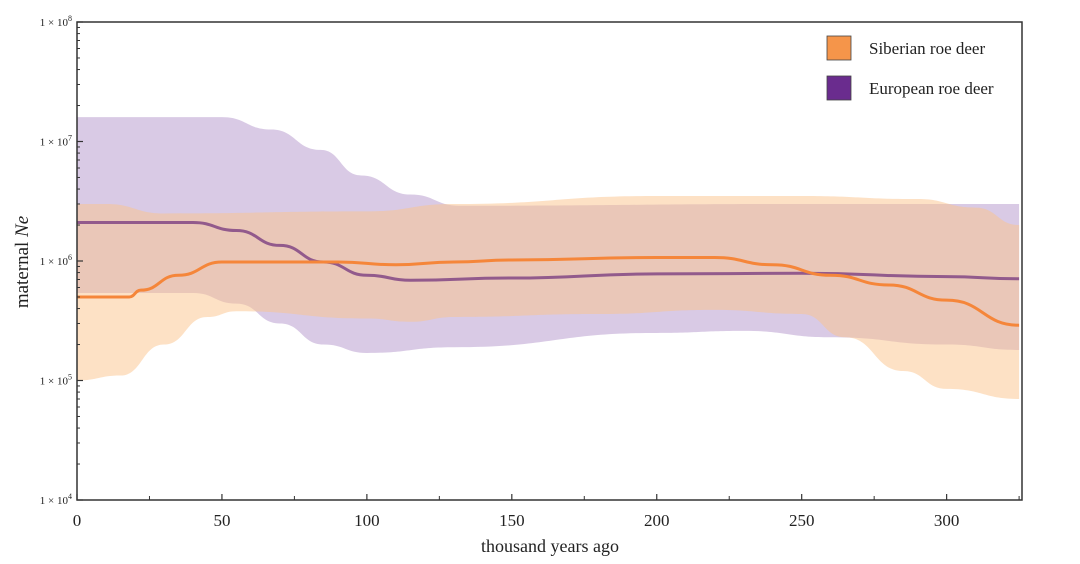  What do you see at coordinates (56, 260) in the screenshot?
I see `y-tick-label: 1 × 10⁶` at bounding box center [56, 260].